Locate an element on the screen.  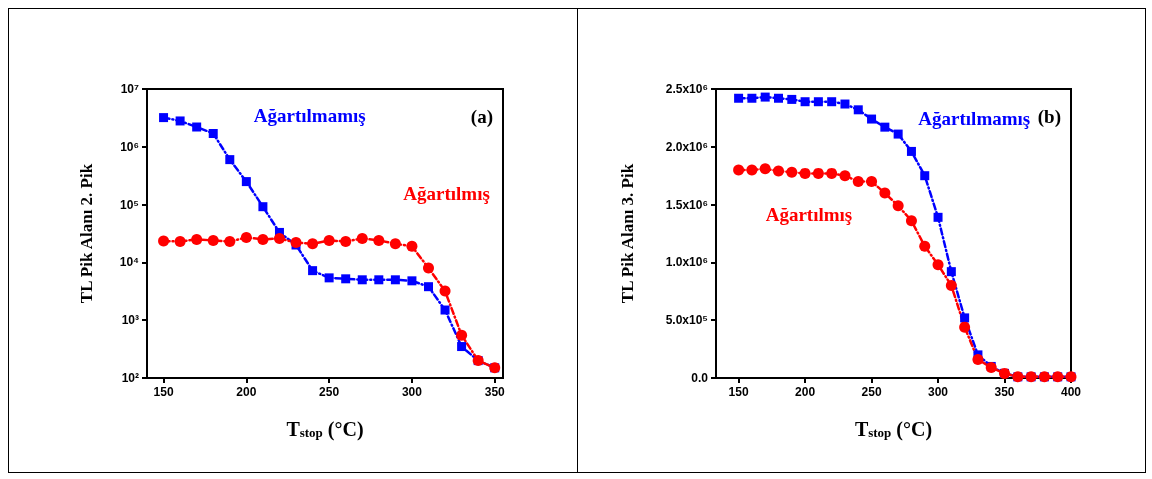
y-tick-label: 2.5x10⁶ is located at coordinates (686, 89).